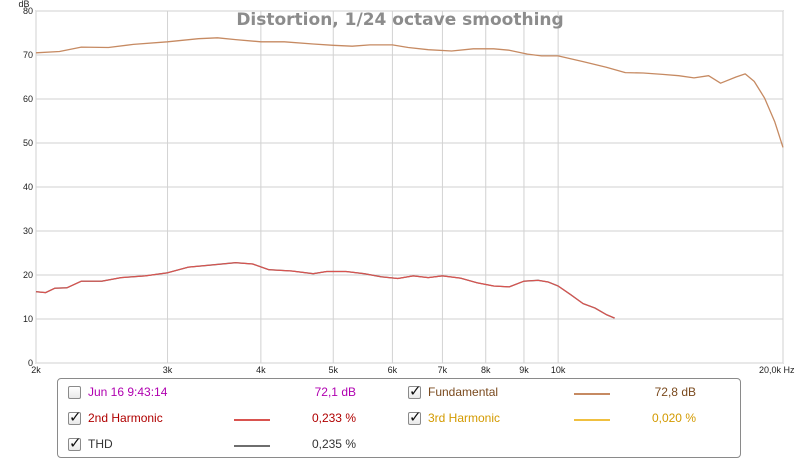 The image size is (800, 460). What do you see at coordinates (125, 418) in the screenshot?
I see `2nd-harmonic-label: 2nd Harmonic` at bounding box center [125, 418].